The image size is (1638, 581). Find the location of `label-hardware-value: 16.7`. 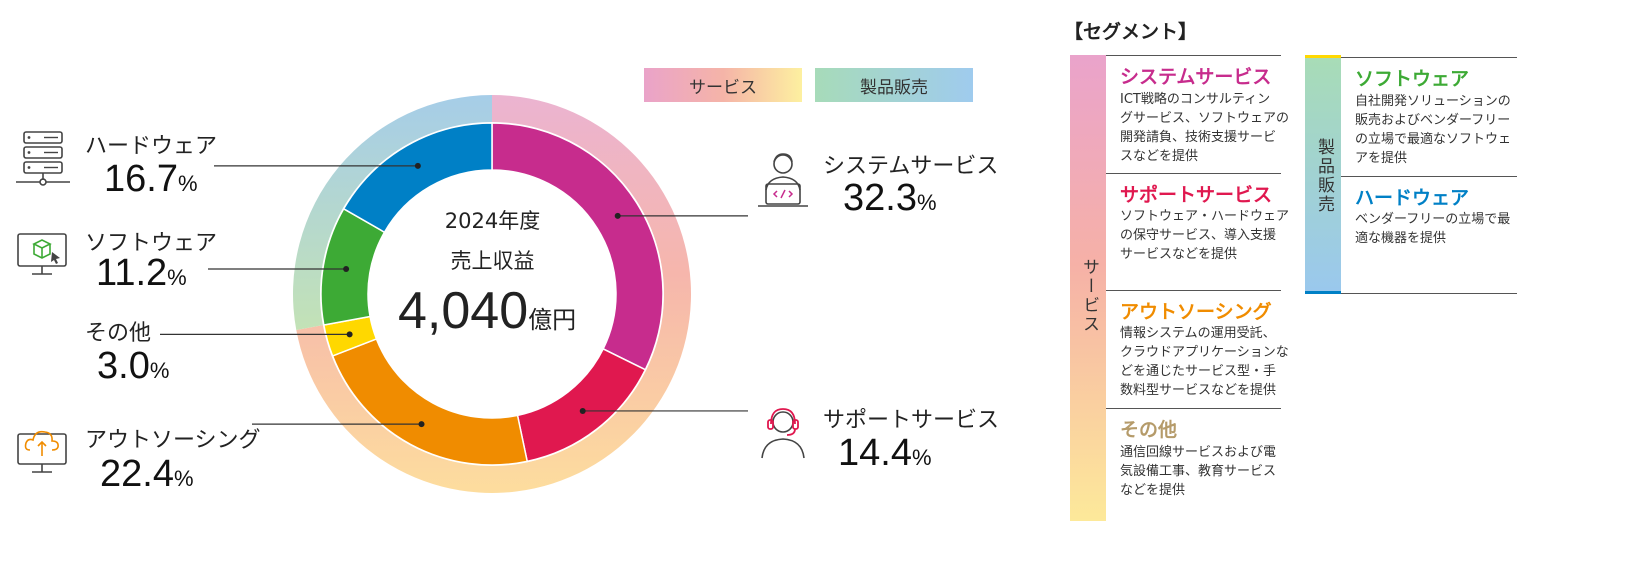

label-hardware-value: 16.7 is located at coordinates (141, 179).